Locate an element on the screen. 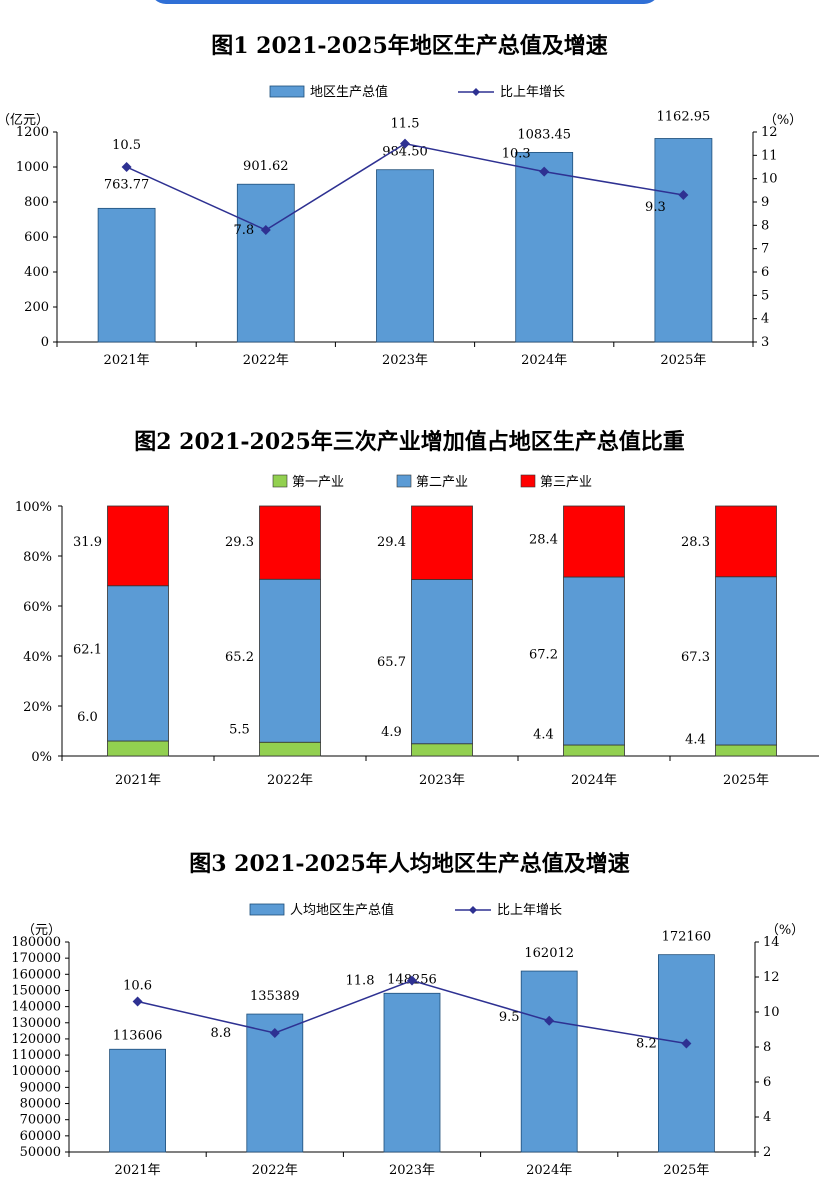 Image resolution: width=819 pixels, height=1191 pixels. y-tick-label: 80% is located at coordinates (37, 557).